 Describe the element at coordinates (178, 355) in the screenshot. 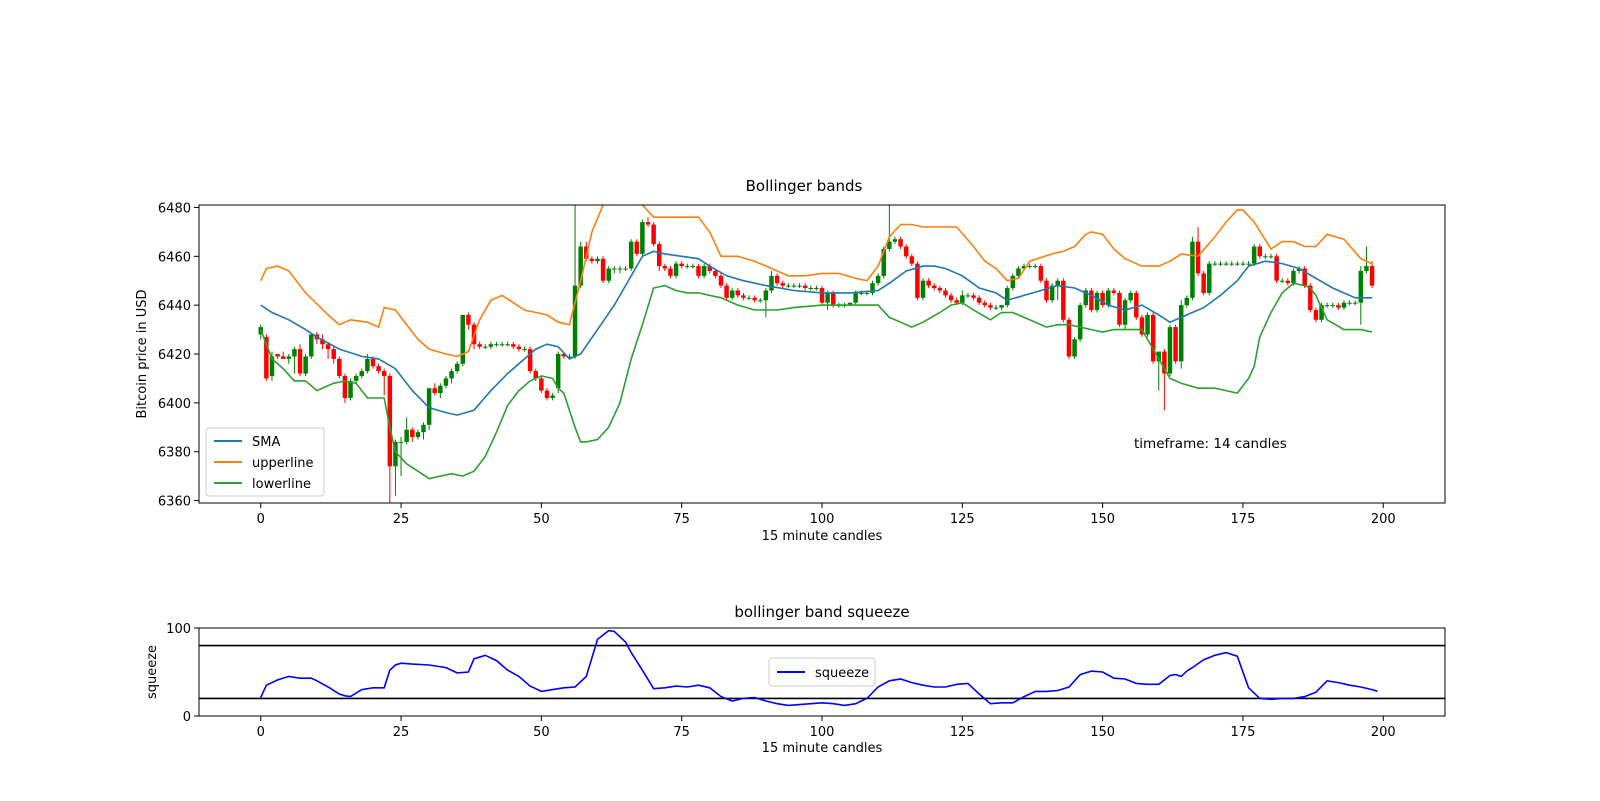

I see `y-axis-ticks: 6360 6380 6400 6420 6440 6460 6480` at that location.